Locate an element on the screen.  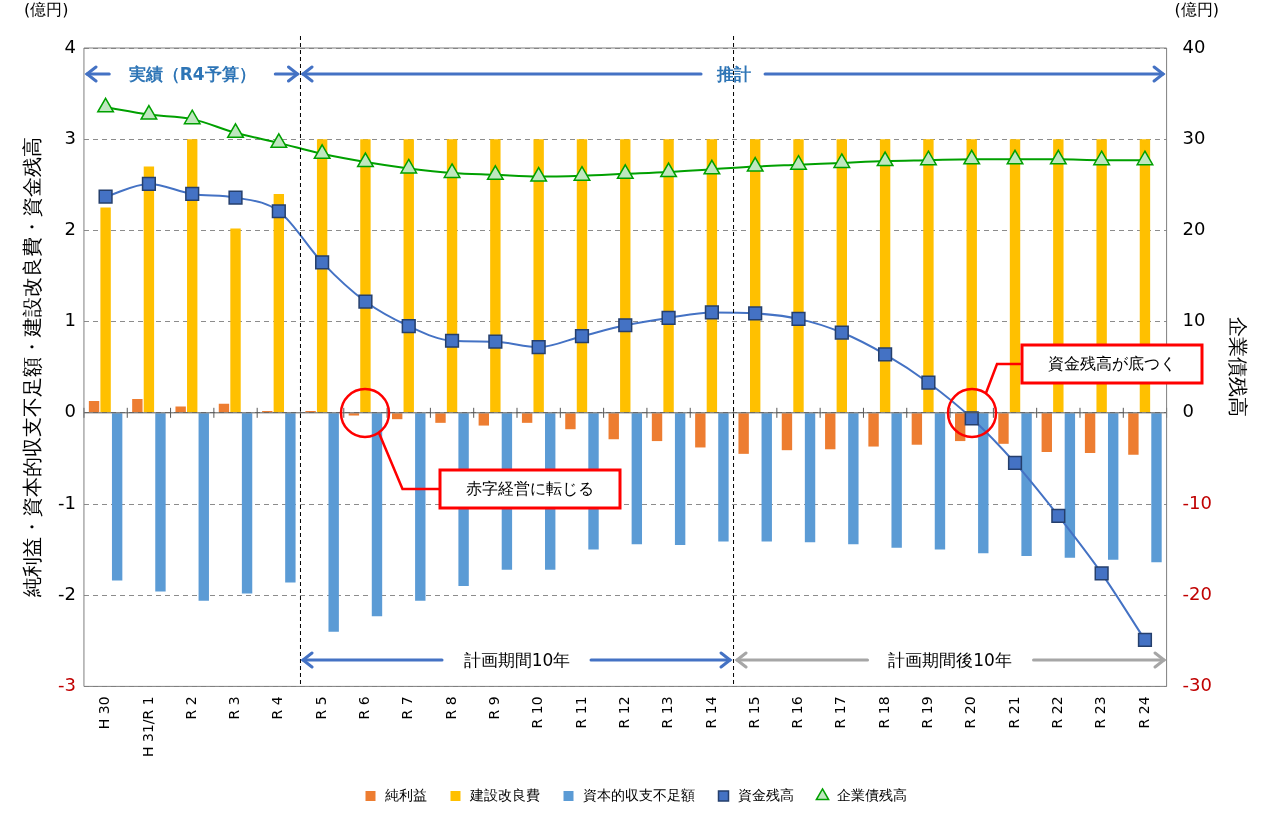
x-tick-label: H 31/R 1 is located at coordinates (147, 726).